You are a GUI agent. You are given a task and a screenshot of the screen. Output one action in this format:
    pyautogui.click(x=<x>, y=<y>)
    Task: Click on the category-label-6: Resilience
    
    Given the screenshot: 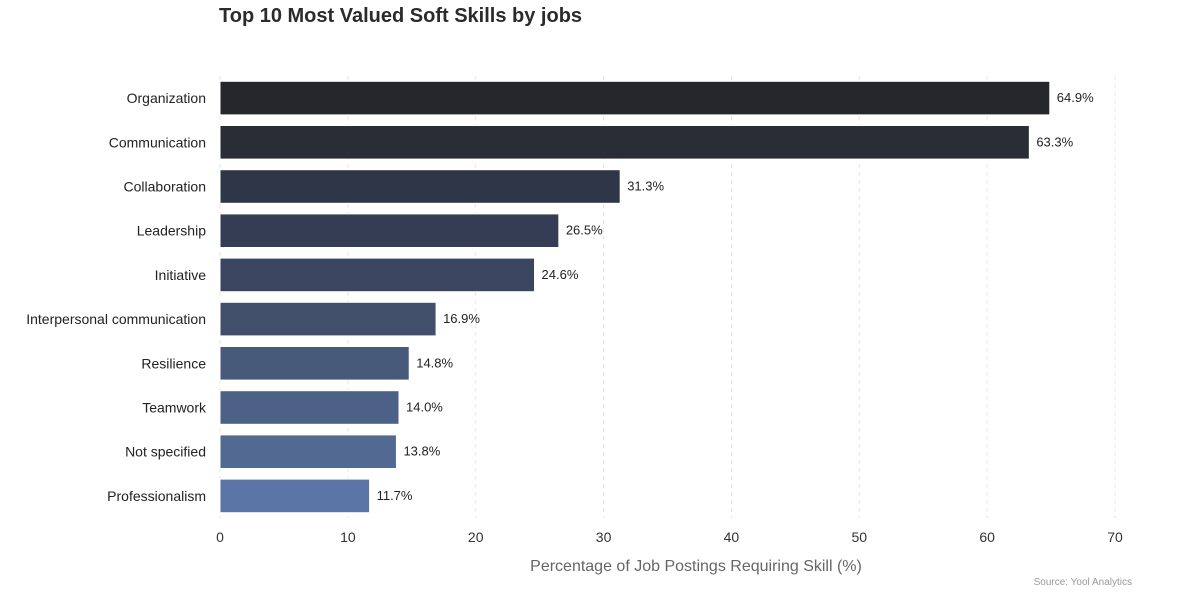 What is the action you would take?
    pyautogui.click(x=173, y=363)
    